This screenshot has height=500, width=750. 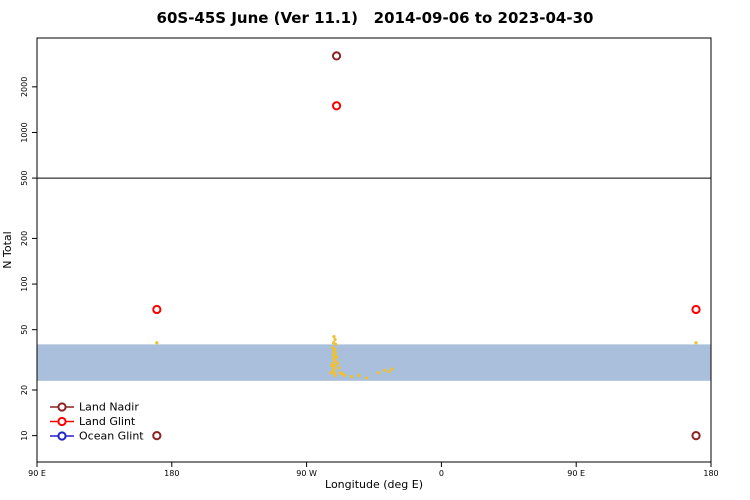 I want to click on y-tick-label: 2000, so click(x=24, y=87).